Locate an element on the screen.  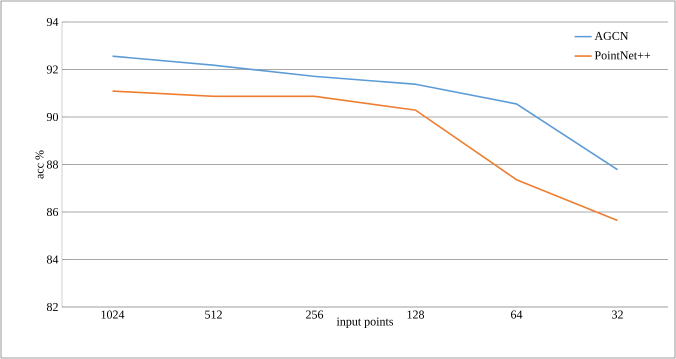
x-tick-label: 64 is located at coordinates (516, 314).